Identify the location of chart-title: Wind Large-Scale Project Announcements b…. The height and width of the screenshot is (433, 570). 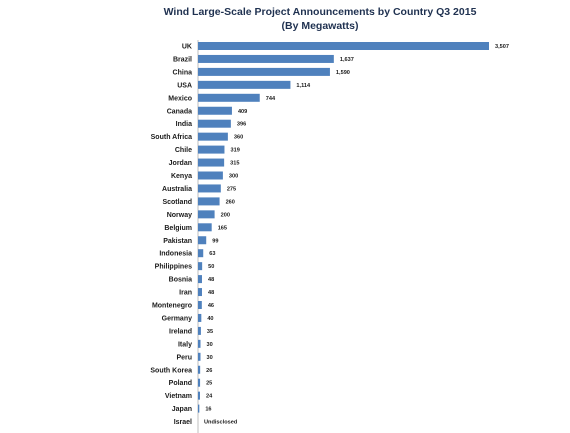
(320, 12).